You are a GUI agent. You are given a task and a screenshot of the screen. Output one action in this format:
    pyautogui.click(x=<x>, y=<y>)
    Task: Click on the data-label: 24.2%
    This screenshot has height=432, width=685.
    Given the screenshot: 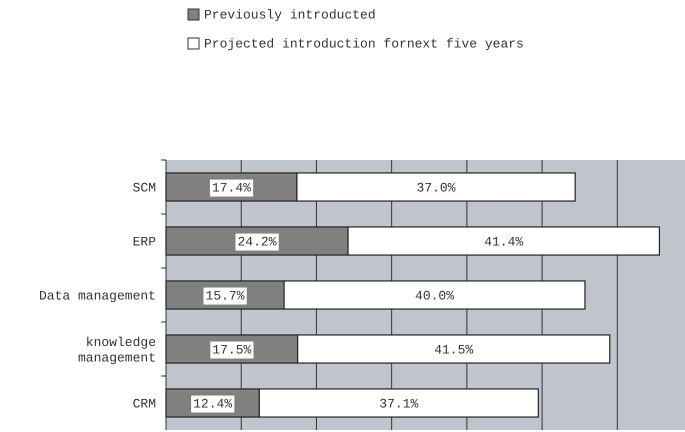 What is the action you would take?
    pyautogui.click(x=257, y=242)
    